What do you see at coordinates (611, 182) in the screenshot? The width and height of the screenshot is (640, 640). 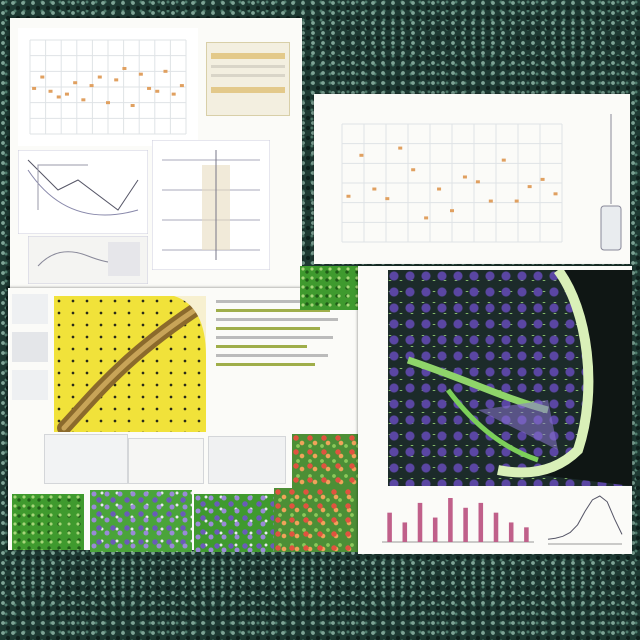 I see `specimen-tube-illustration` at bounding box center [611, 182].